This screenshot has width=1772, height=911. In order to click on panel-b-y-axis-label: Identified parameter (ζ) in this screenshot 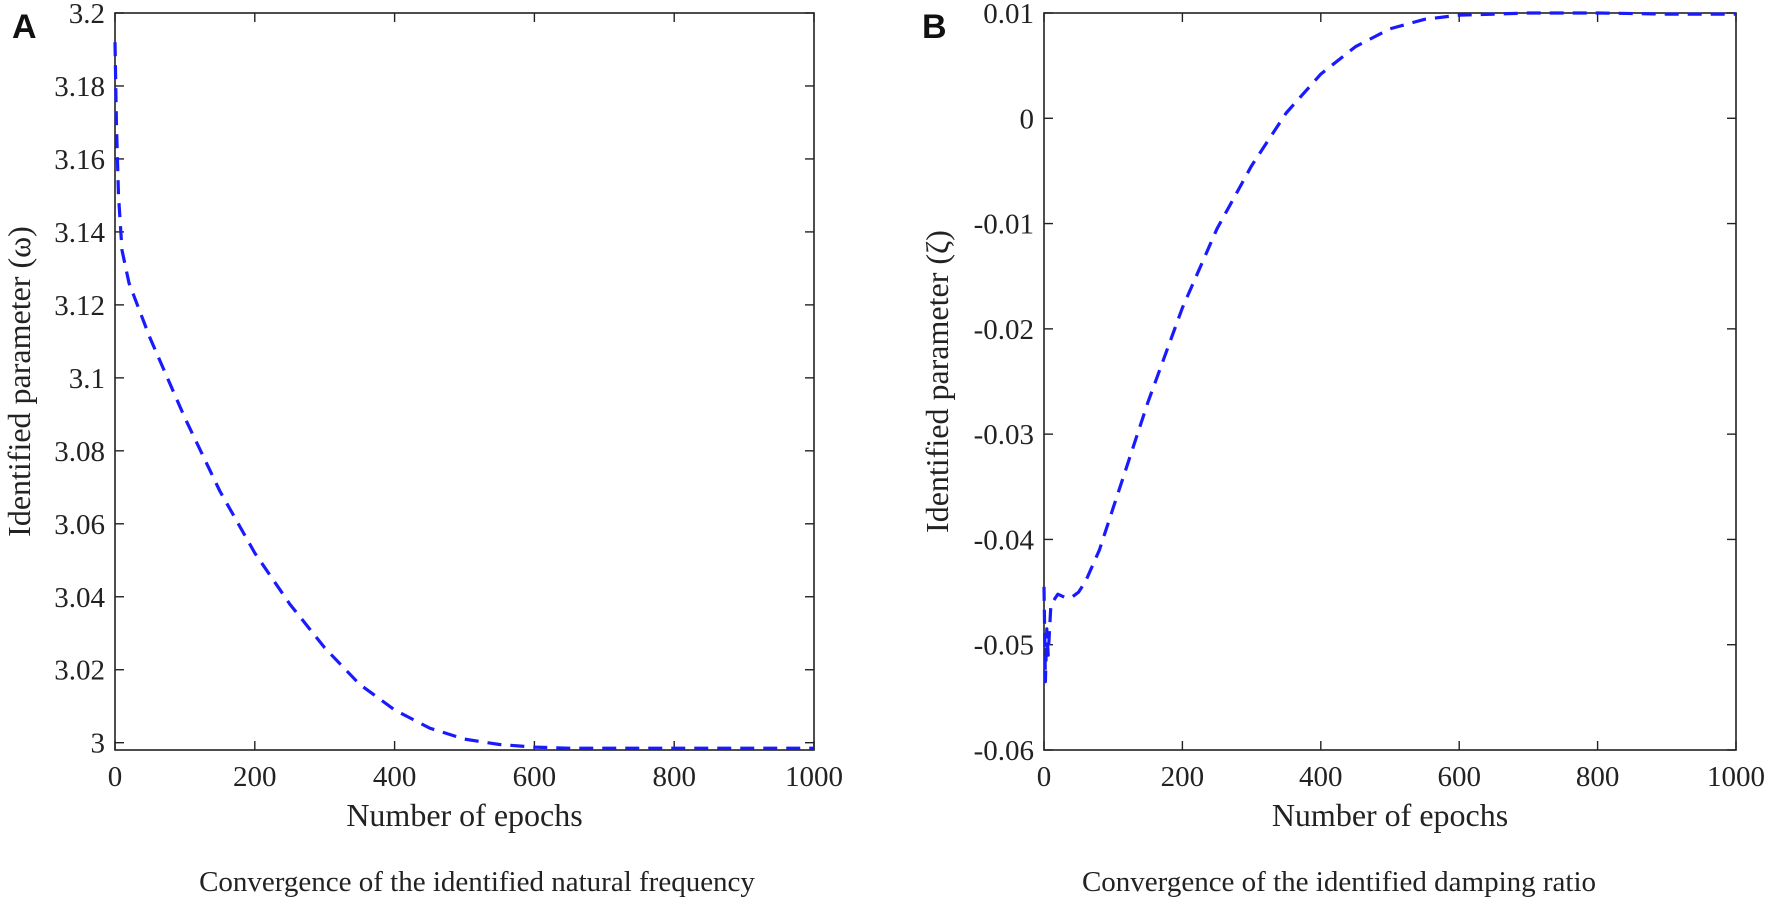, I will do `click(937, 381)`.